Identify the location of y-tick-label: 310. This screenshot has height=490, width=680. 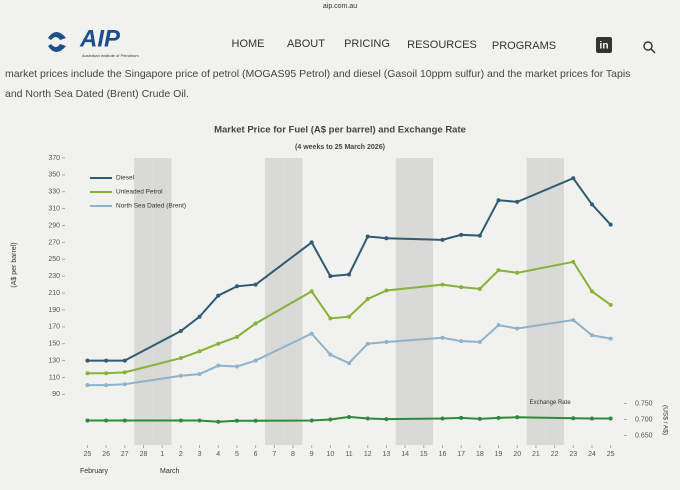
(54, 208).